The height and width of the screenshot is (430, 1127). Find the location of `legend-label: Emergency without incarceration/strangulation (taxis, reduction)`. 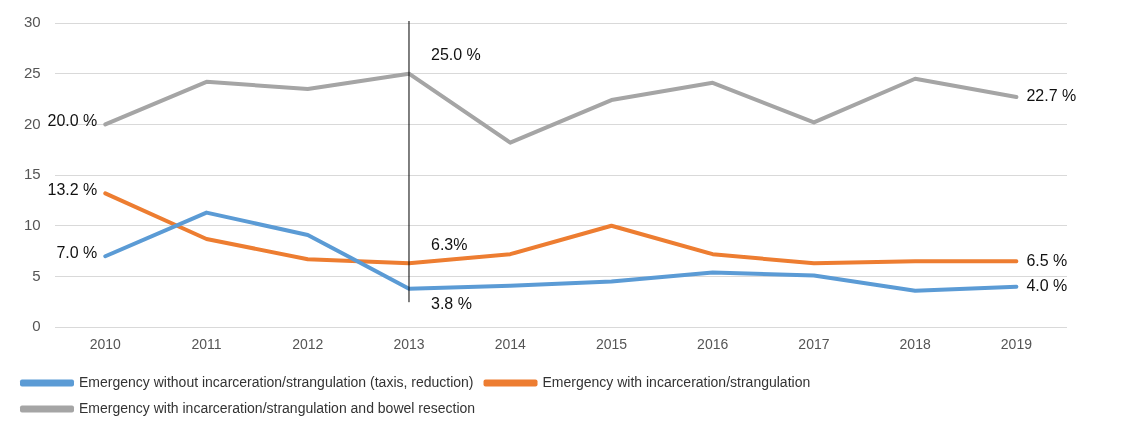

legend-label: Emergency without incarceration/strangulation (taxis, reduction) is located at coordinates (276, 381).